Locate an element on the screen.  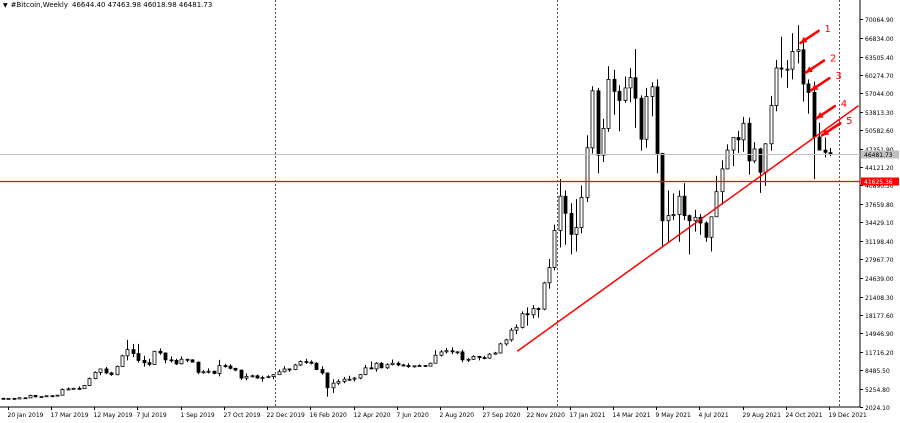
x-tick-label: 1 Sep 2019 is located at coordinates (198, 415).